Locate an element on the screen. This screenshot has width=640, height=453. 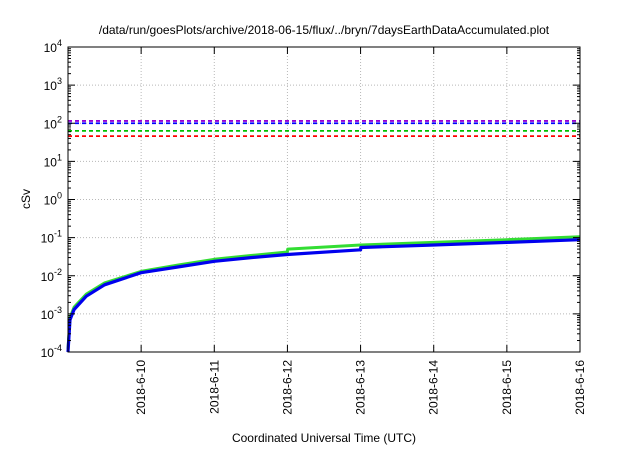
x-tick-label: 2018-6-10 is located at coordinates (141, 387).